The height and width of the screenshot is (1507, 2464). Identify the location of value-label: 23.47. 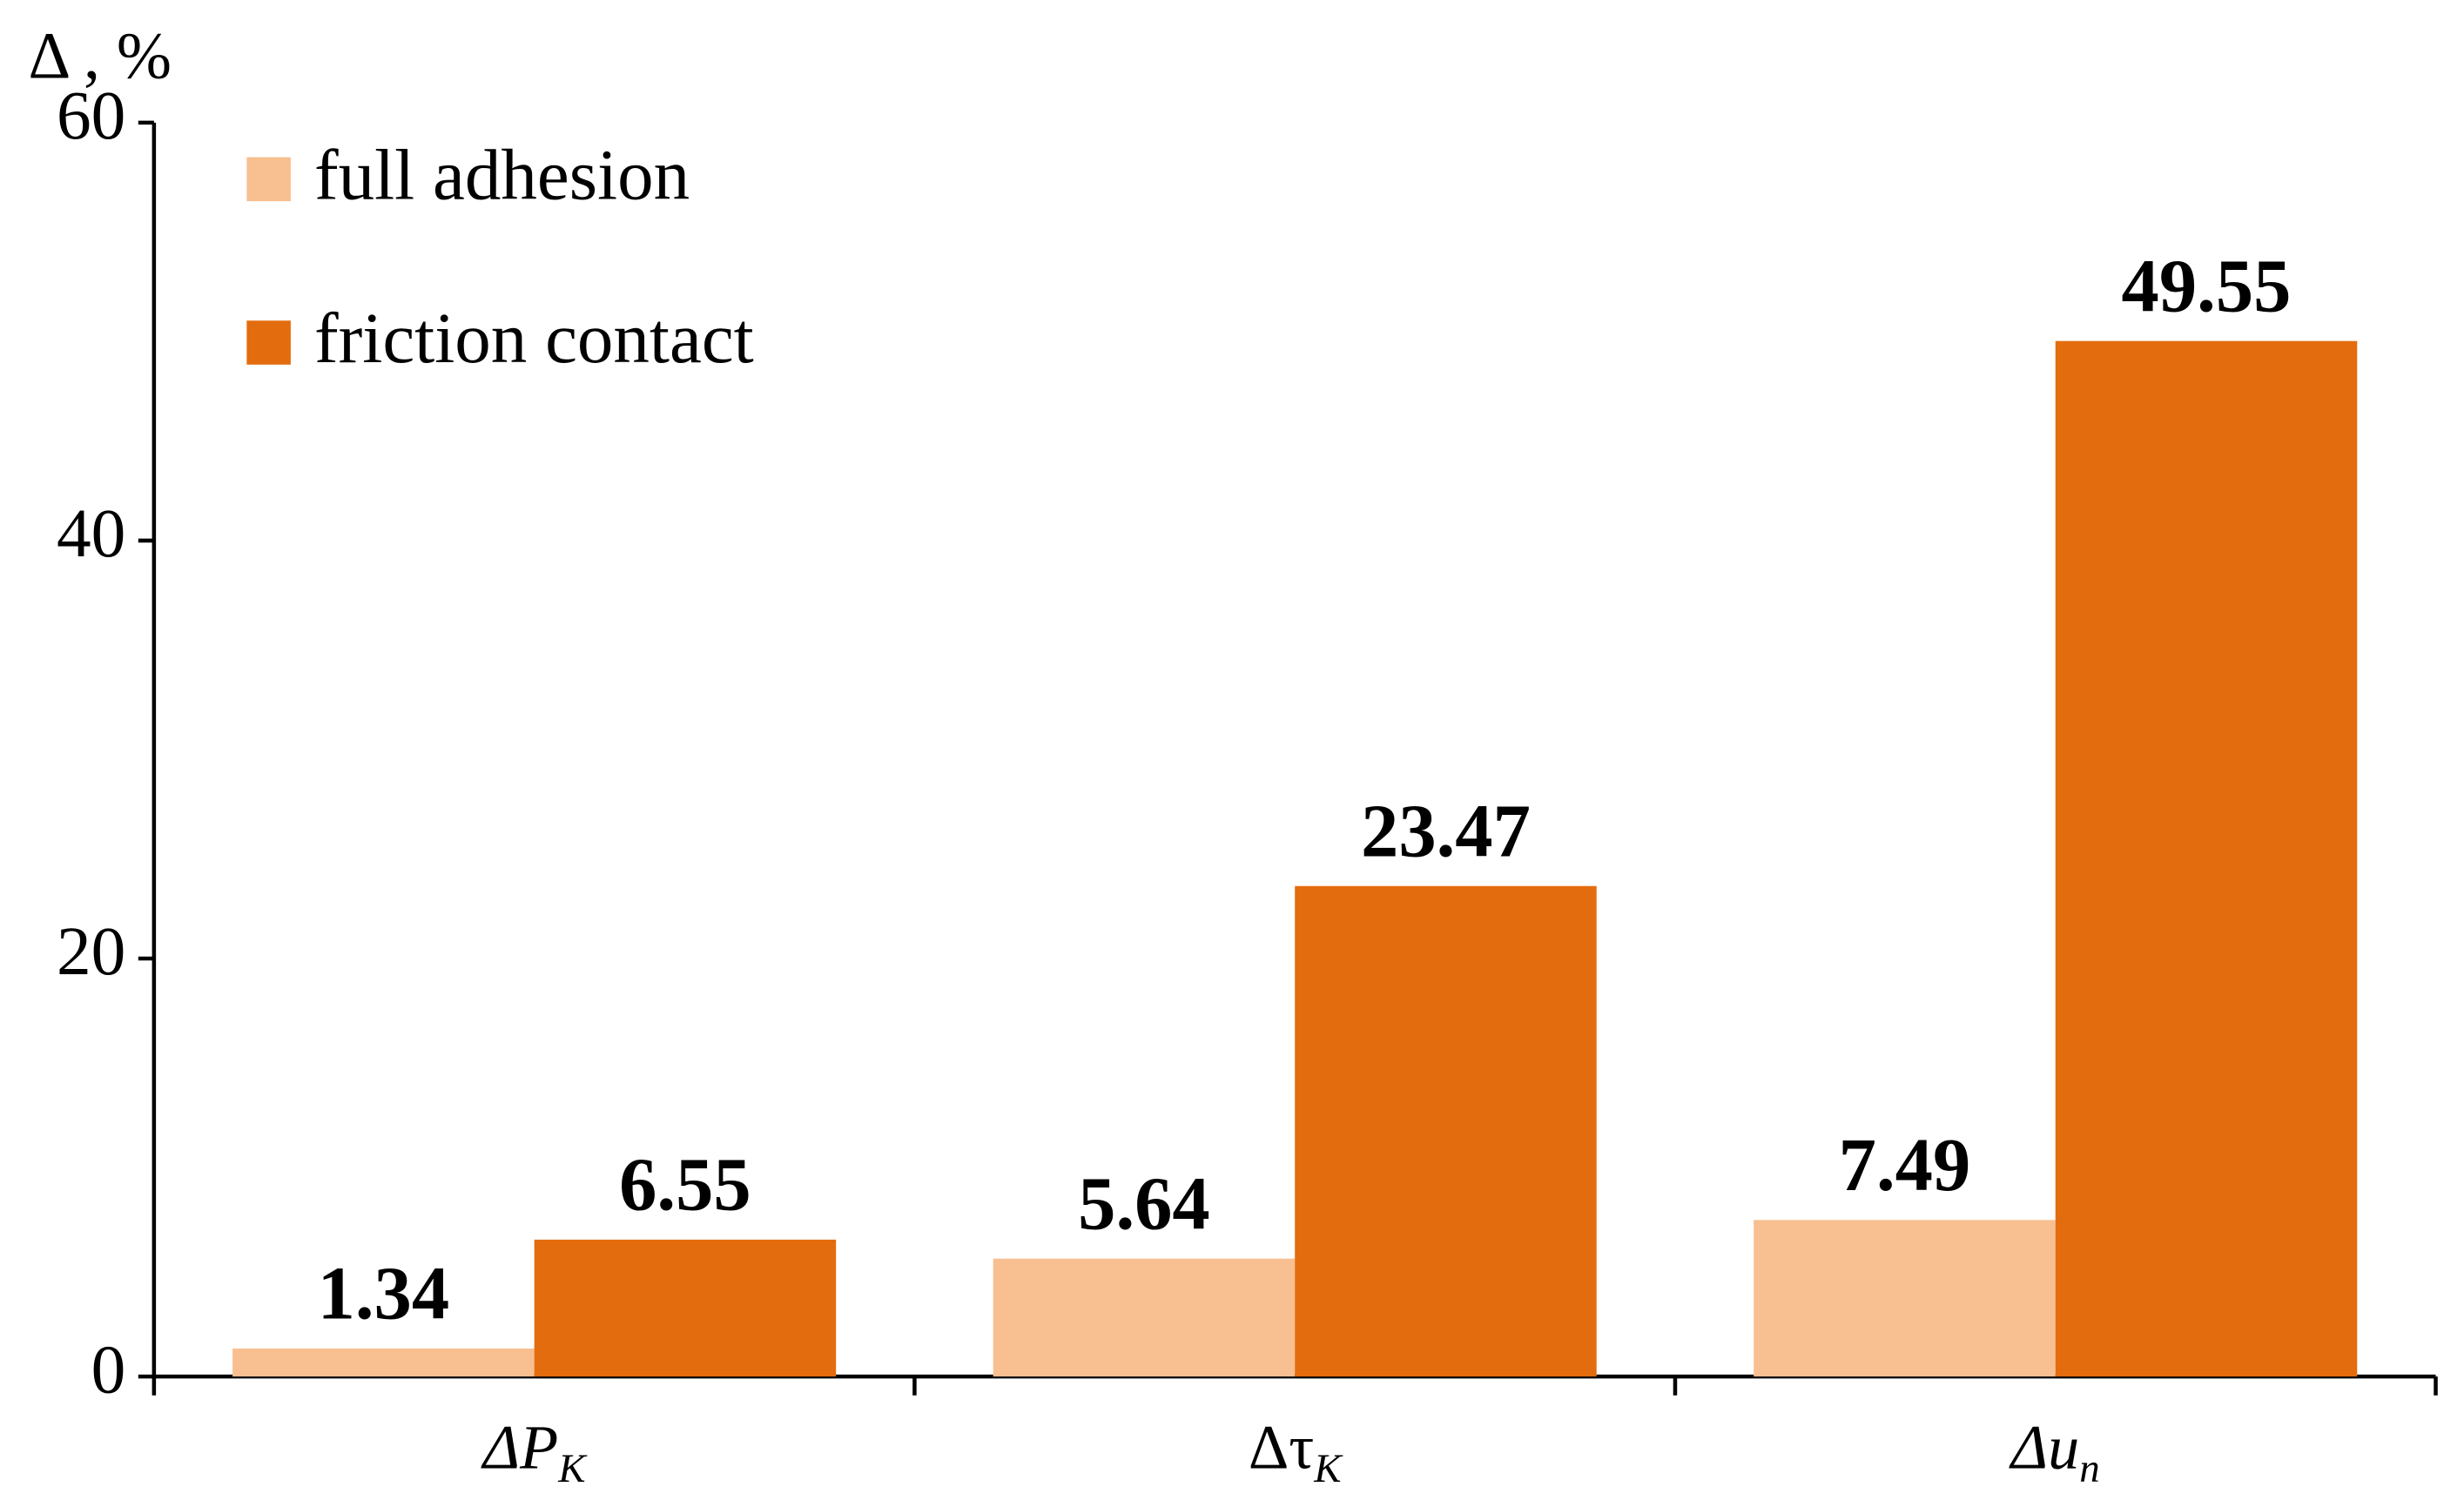
(1446, 830).